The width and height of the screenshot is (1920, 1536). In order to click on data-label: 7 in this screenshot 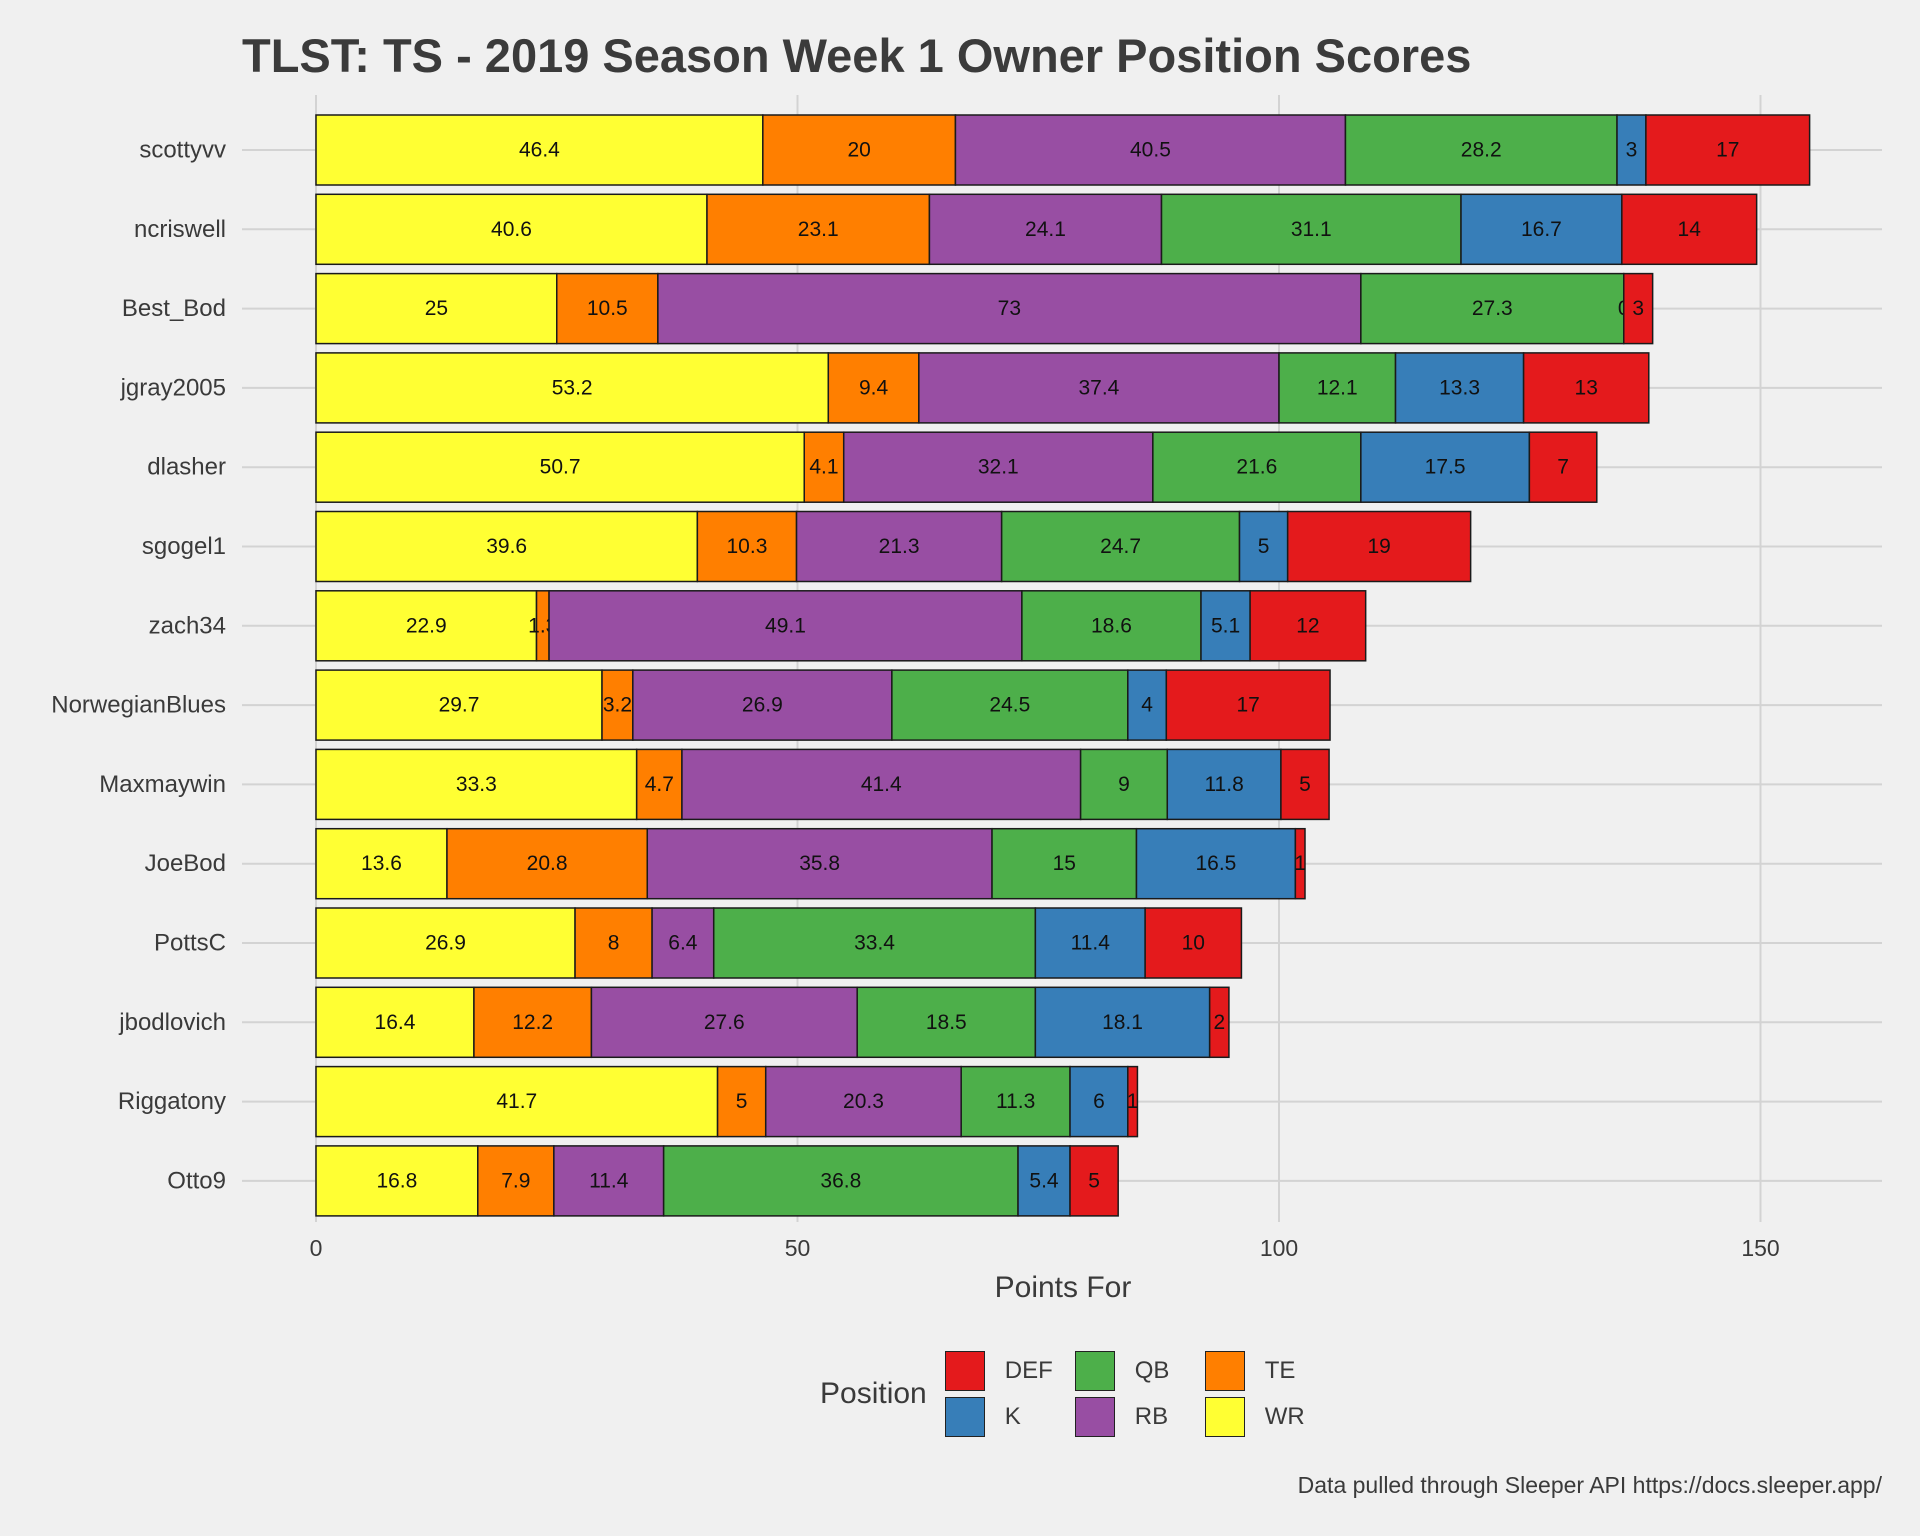, I will do `click(1563, 467)`.